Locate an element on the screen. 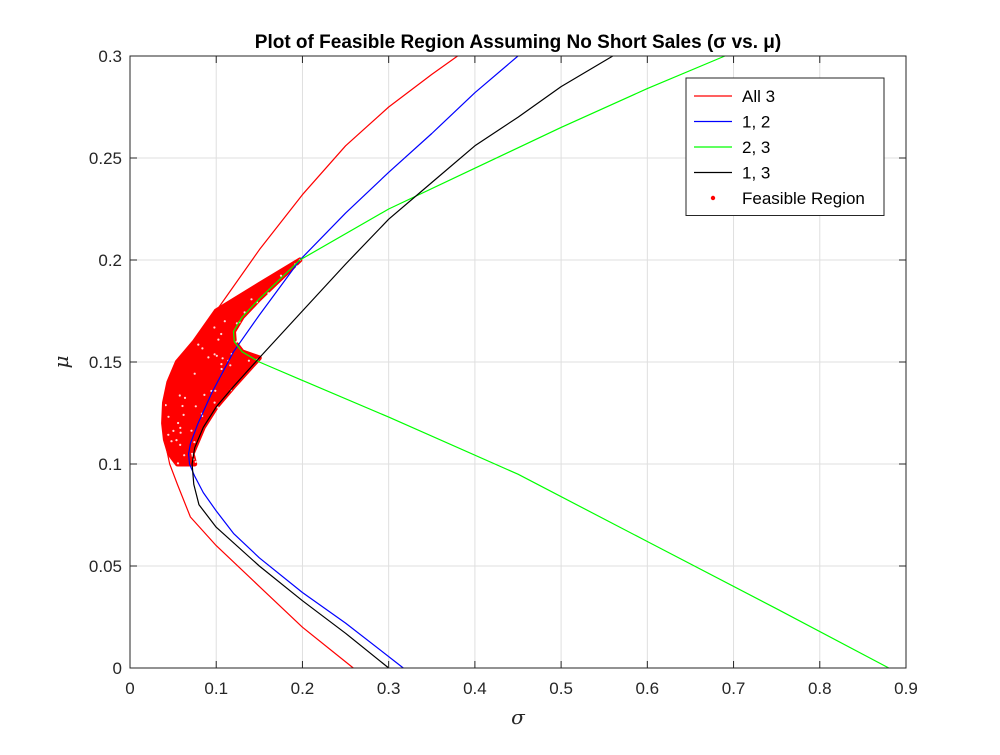 The height and width of the screenshot is (755, 1000). x-tick-label-6: 0.6 is located at coordinates (648, 688).